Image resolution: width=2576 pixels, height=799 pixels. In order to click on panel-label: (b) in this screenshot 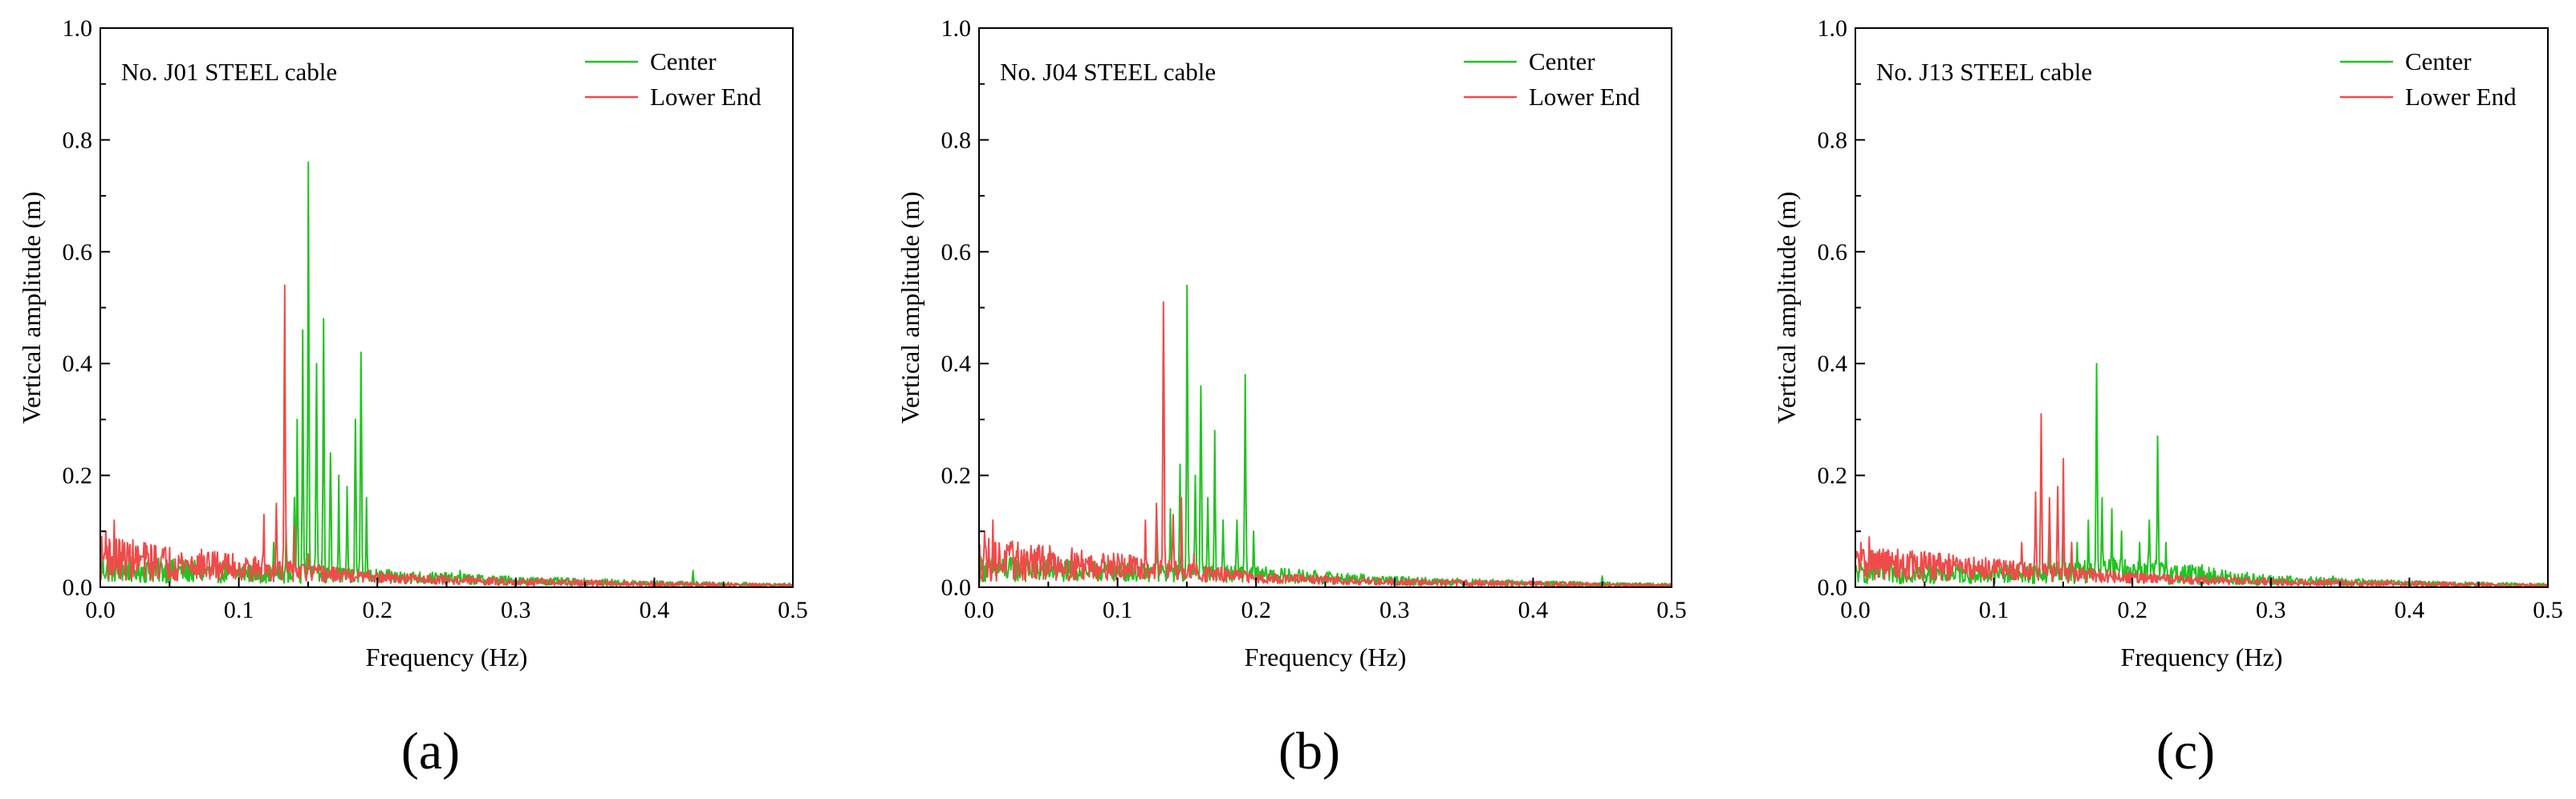, I will do `click(1309, 751)`.